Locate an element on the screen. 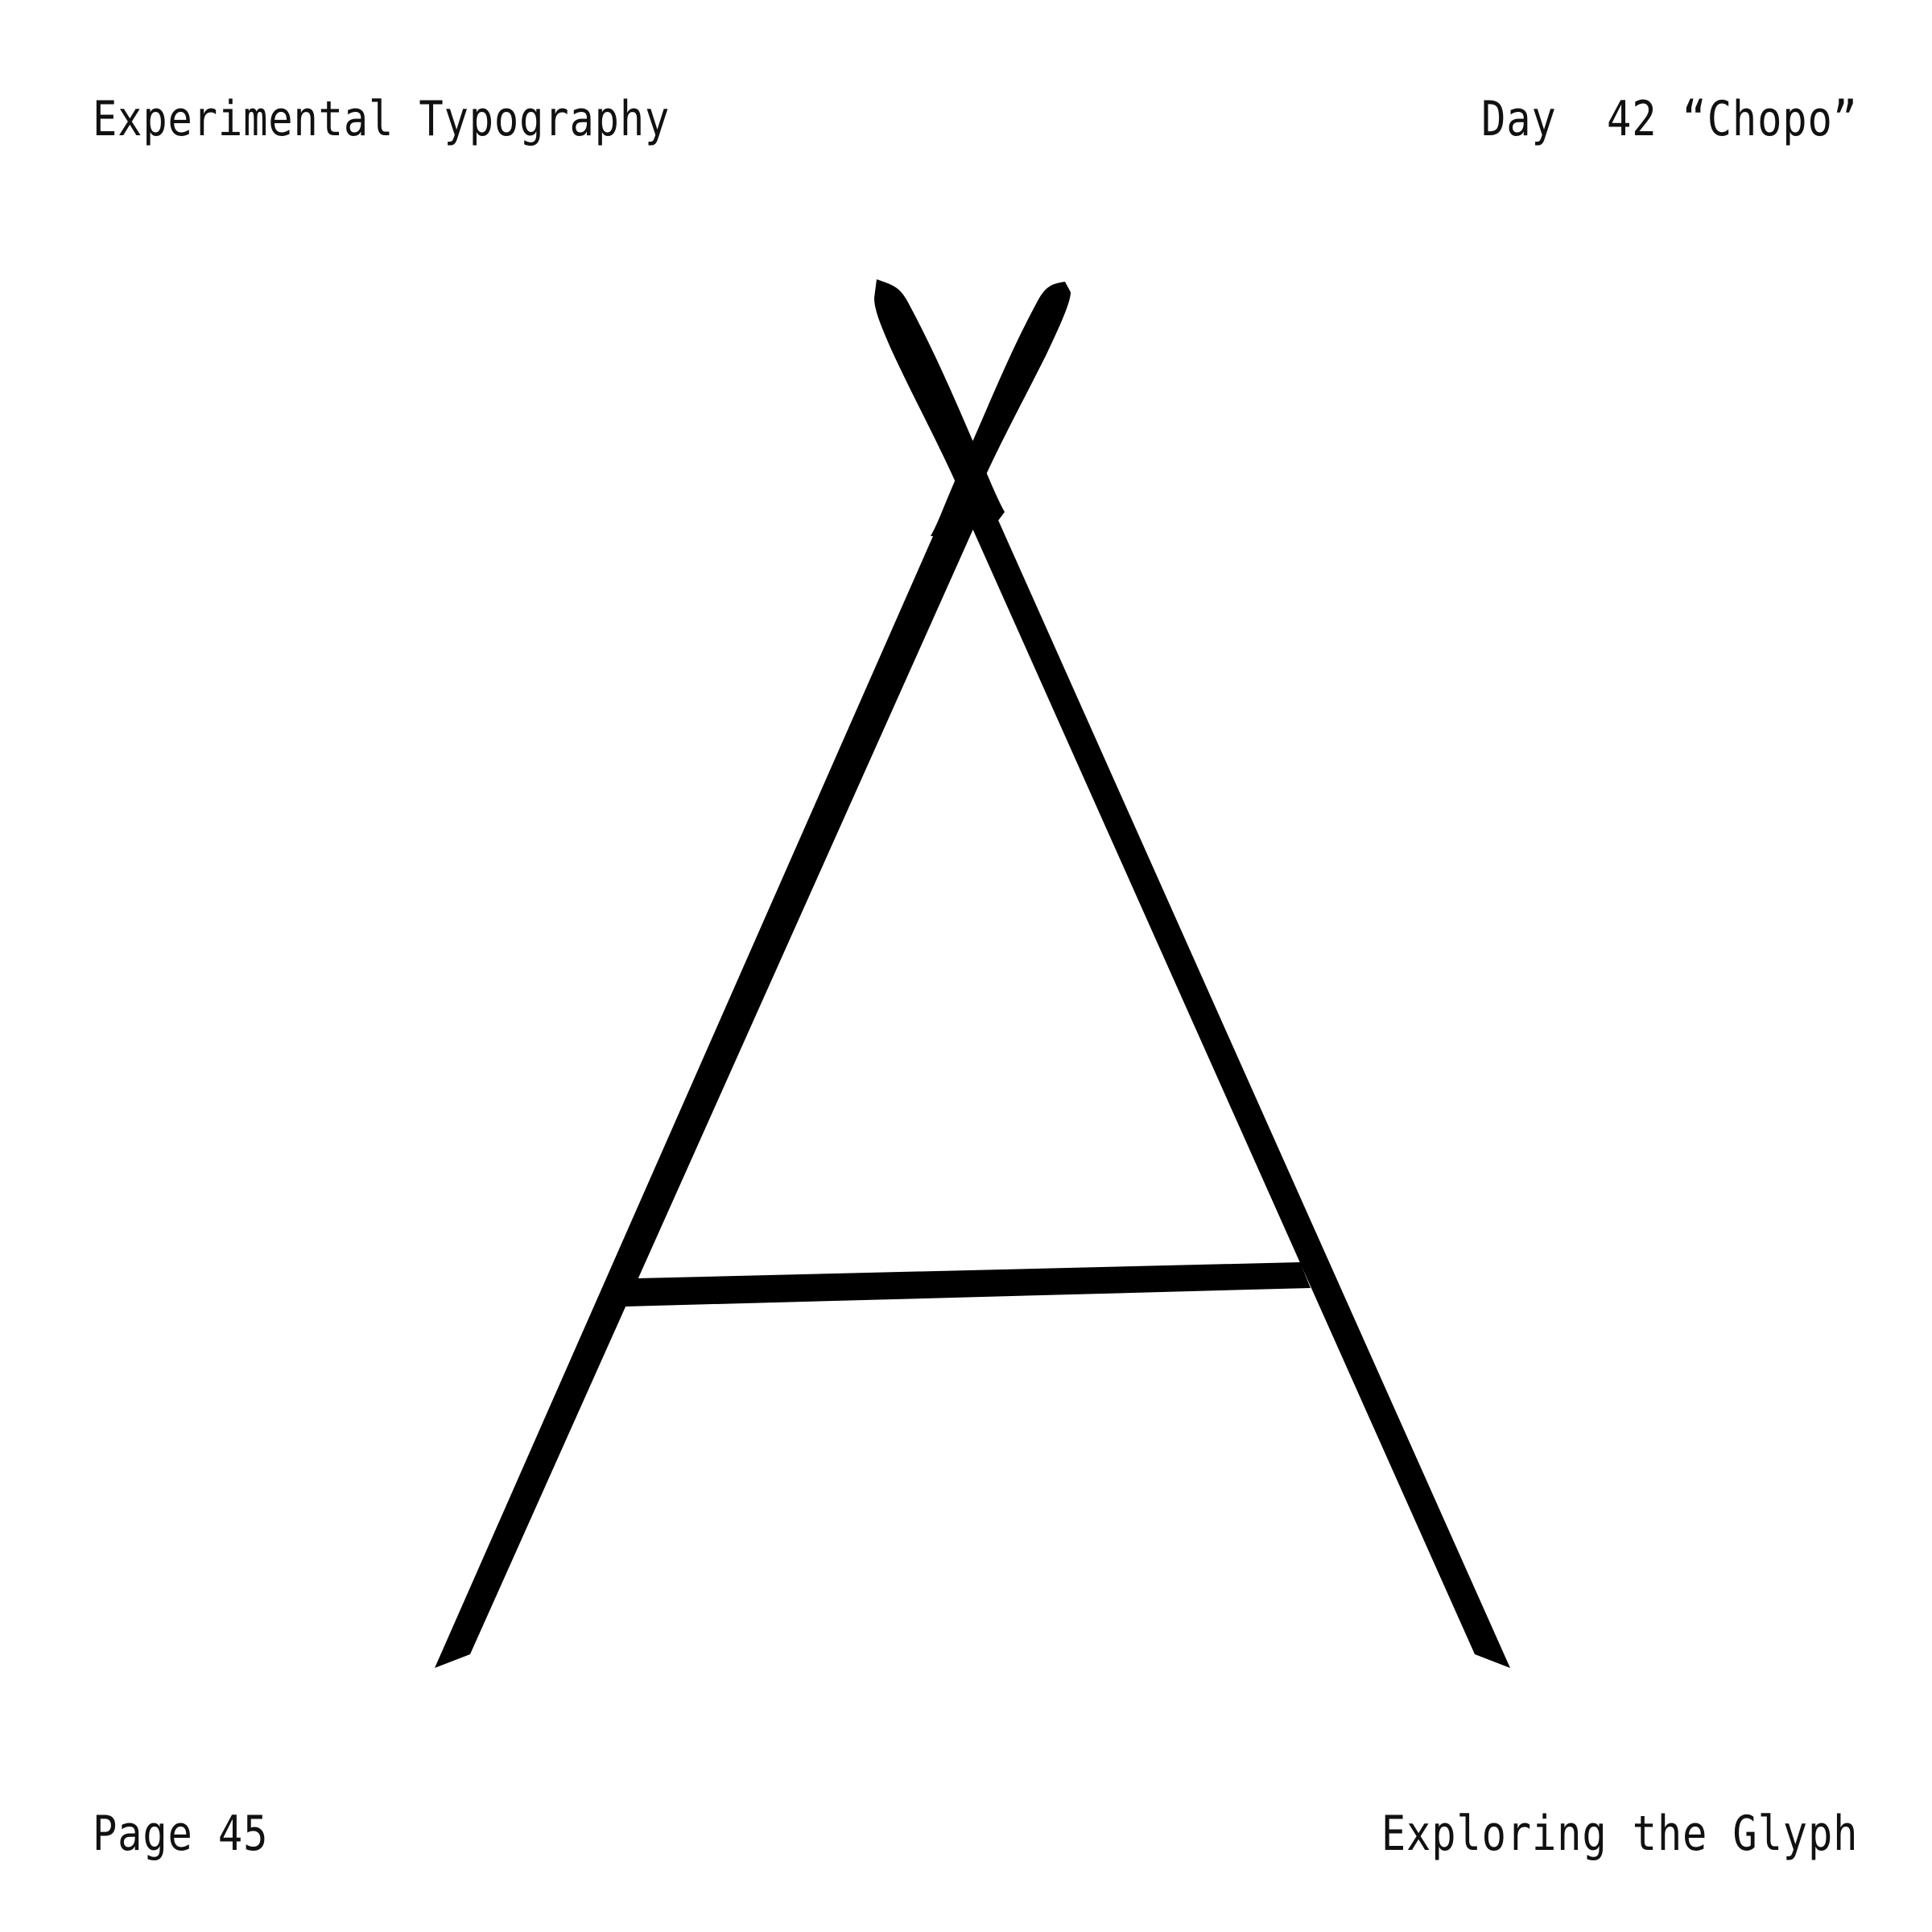 This screenshot has width=1932, height=1932. series-title: Experimental Typography is located at coordinates (382, 119).